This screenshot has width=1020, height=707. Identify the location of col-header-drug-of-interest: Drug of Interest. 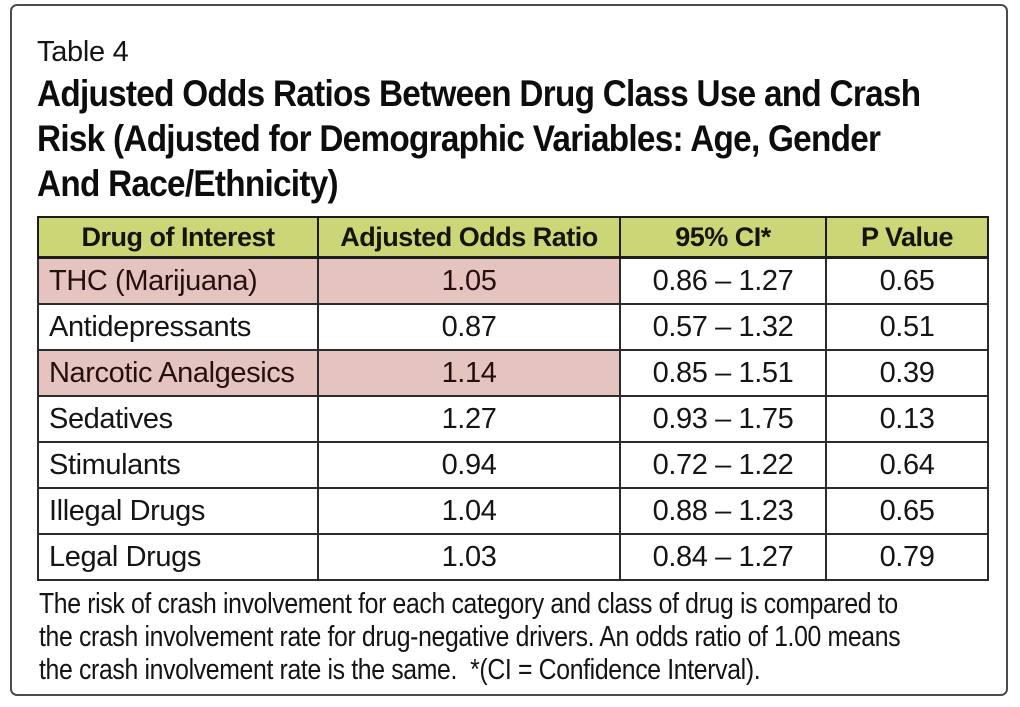
(178, 237).